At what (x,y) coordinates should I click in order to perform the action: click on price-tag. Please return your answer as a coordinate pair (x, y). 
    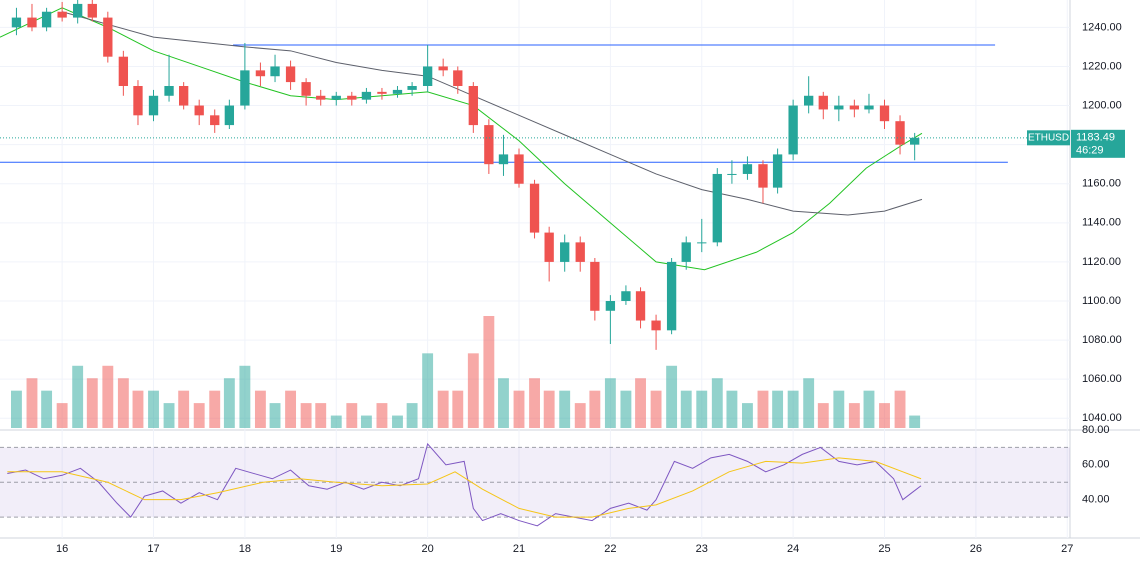
    Looking at the image, I should click on (1098, 143).